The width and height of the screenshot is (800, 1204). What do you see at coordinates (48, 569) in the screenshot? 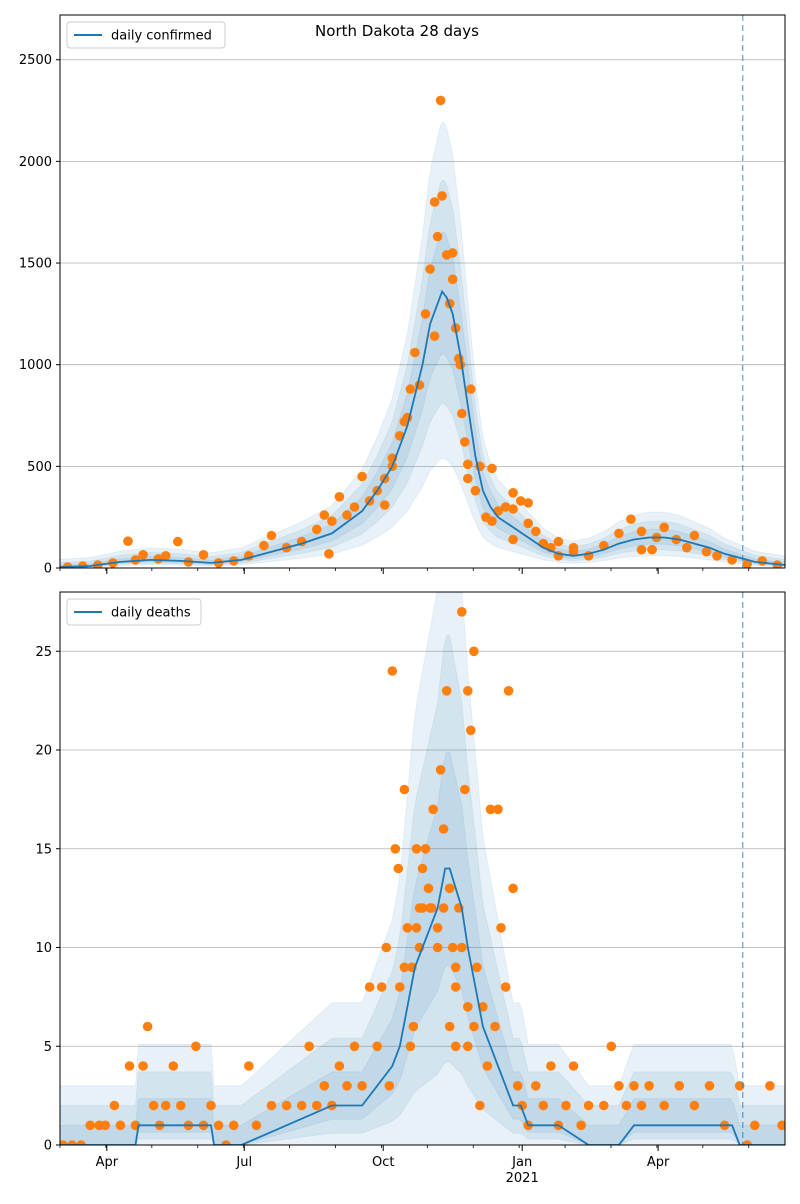
I see `y-tick-label: 0` at bounding box center [48, 569].